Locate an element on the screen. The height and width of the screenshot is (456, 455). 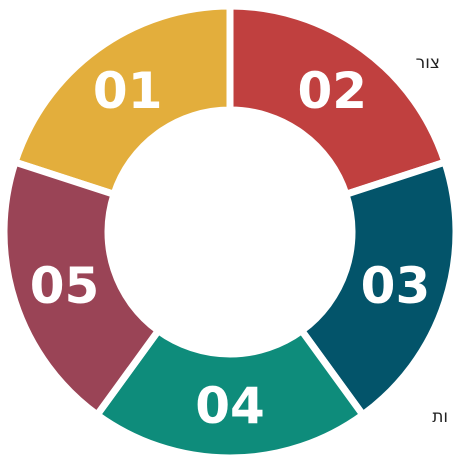
segment-label: 02 is located at coordinates (332, 91).